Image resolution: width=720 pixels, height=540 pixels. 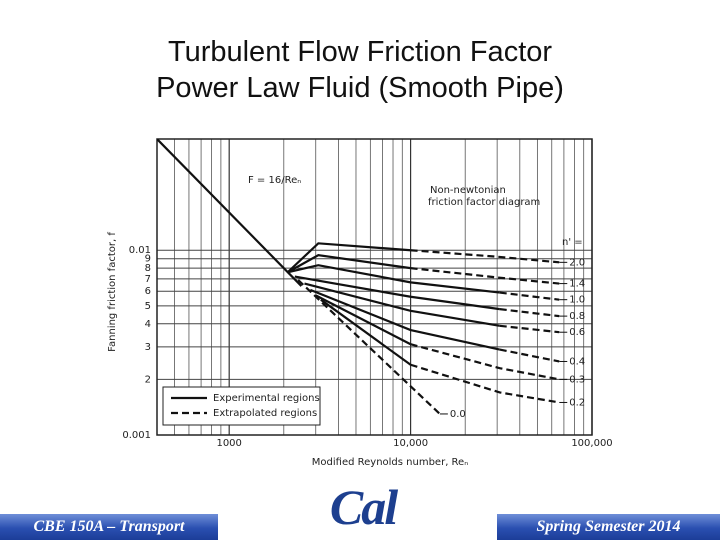 What do you see at coordinates (577, 332) in the screenshot?
I see `n-label: 0.6` at bounding box center [577, 332].